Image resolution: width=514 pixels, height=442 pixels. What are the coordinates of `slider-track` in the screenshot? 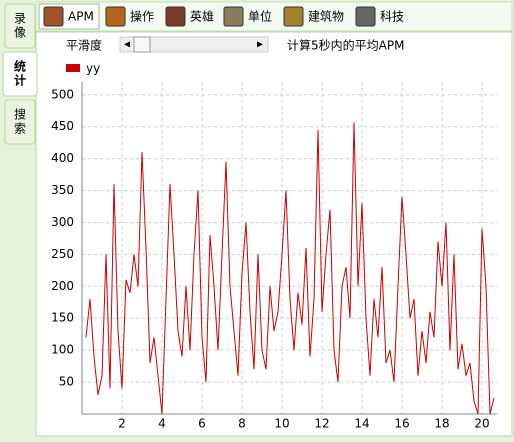 It's located at (194, 44).